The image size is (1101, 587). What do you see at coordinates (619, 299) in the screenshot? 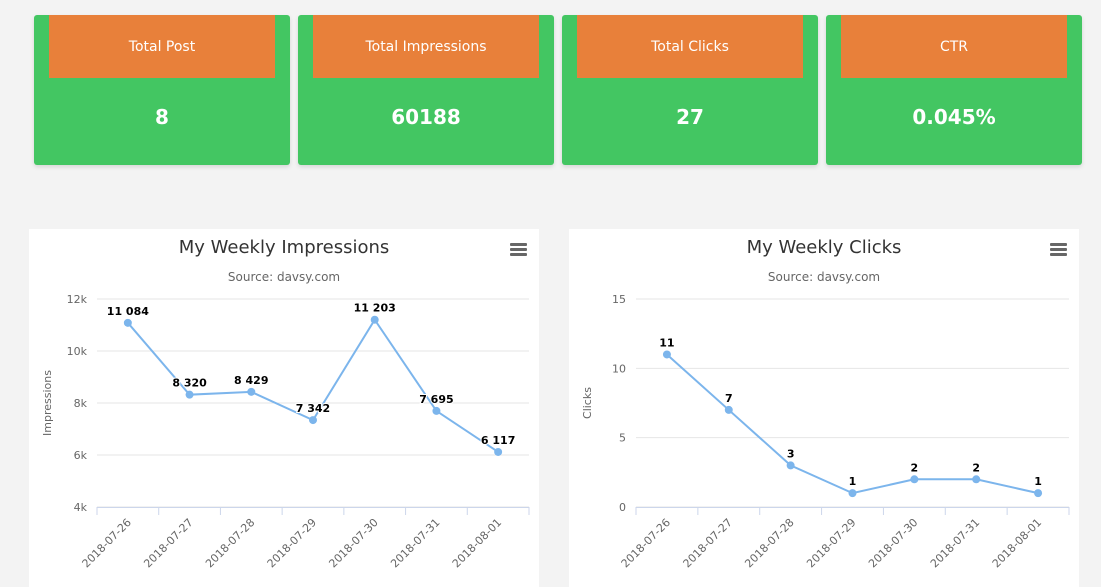
I see `y-tick-label: 15` at bounding box center [619, 299].